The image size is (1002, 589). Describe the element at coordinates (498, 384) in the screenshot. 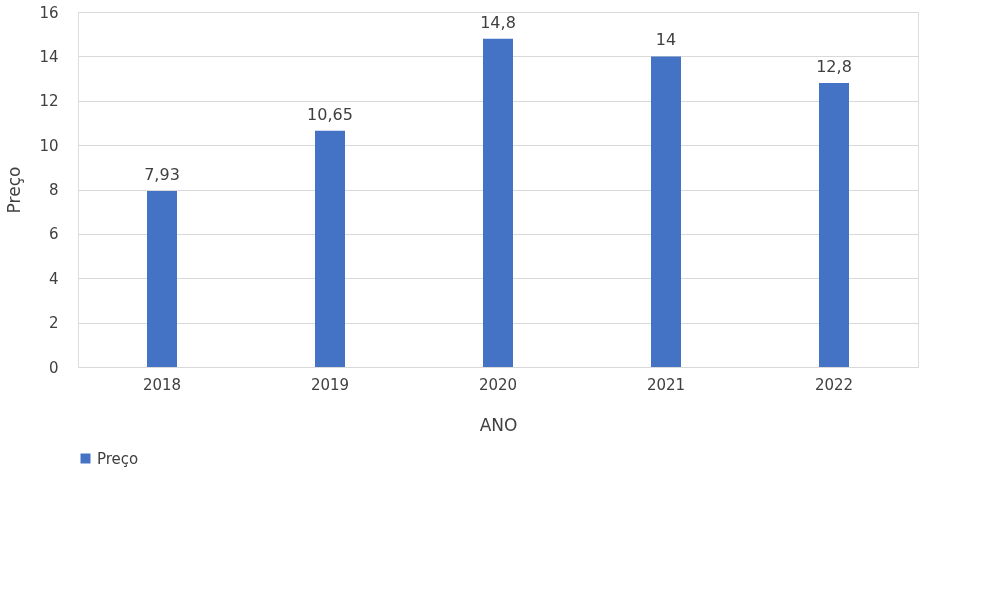

I see `x-tick-label: 2020` at that location.